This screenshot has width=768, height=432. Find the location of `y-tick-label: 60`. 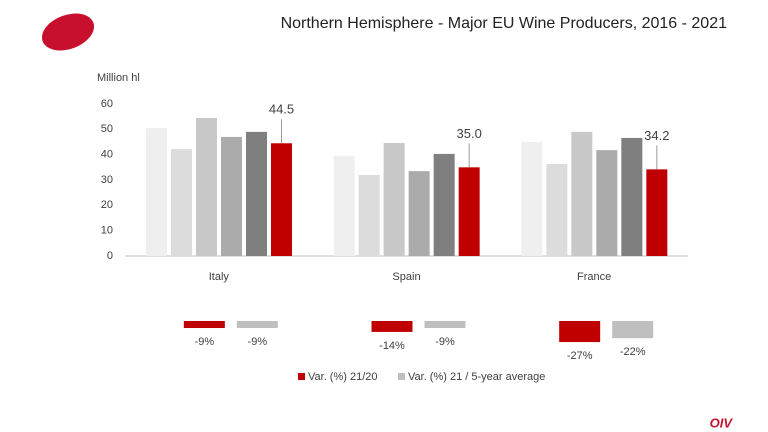

y-tick-label: 60 is located at coordinates (107, 104).